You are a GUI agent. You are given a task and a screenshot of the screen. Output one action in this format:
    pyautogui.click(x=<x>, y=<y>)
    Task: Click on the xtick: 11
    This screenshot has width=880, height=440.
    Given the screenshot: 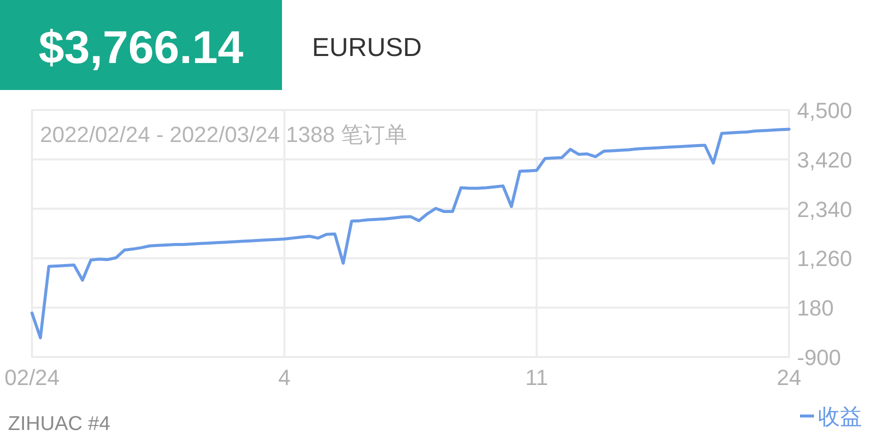 What is the action you would take?
    pyautogui.click(x=536, y=377)
    